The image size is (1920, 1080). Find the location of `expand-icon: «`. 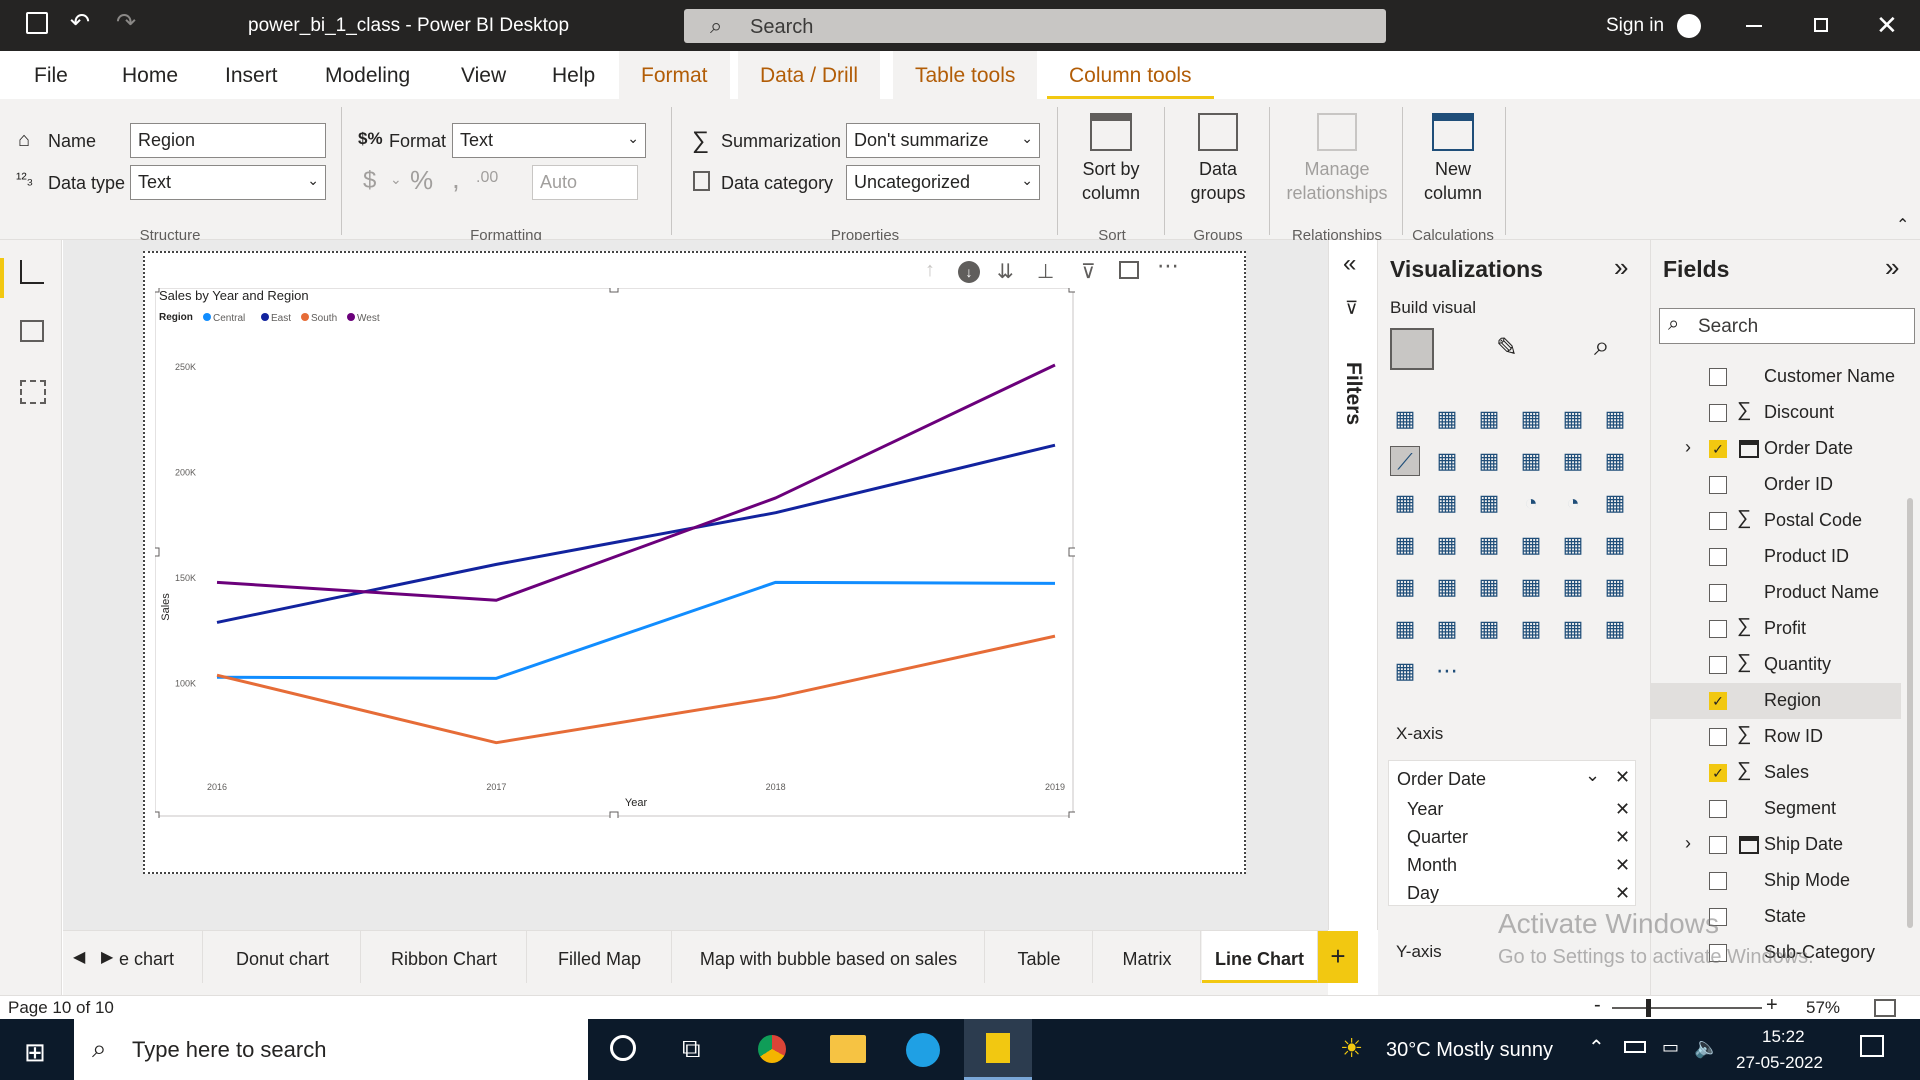

expand-icon: « is located at coordinates (1350, 263).